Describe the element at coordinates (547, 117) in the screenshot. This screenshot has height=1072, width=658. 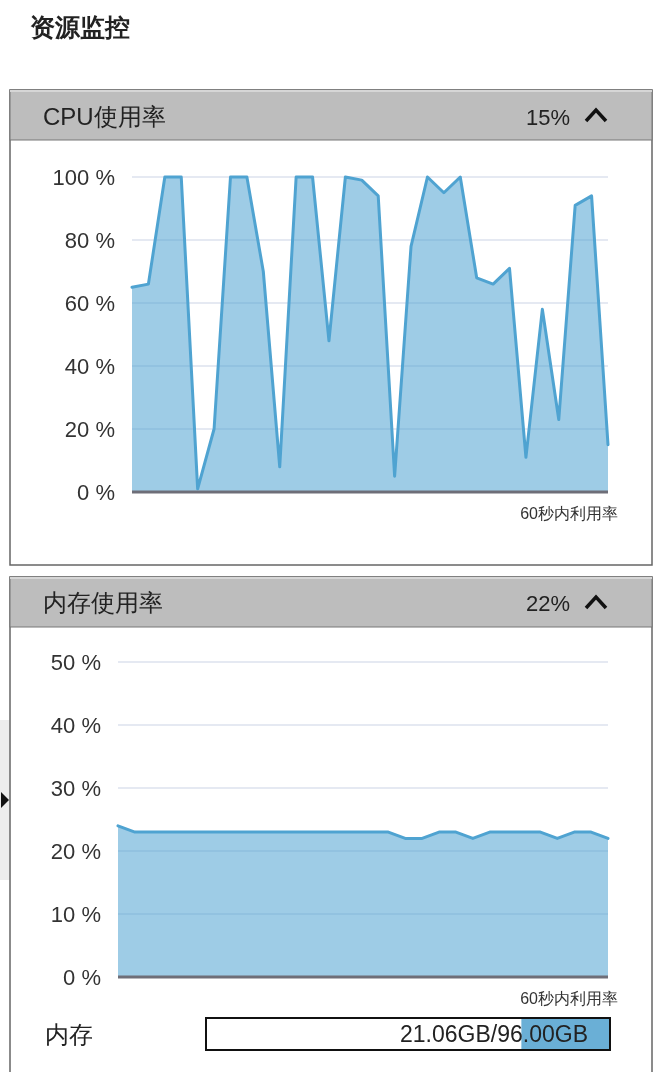
I see `text: 15%` at that location.